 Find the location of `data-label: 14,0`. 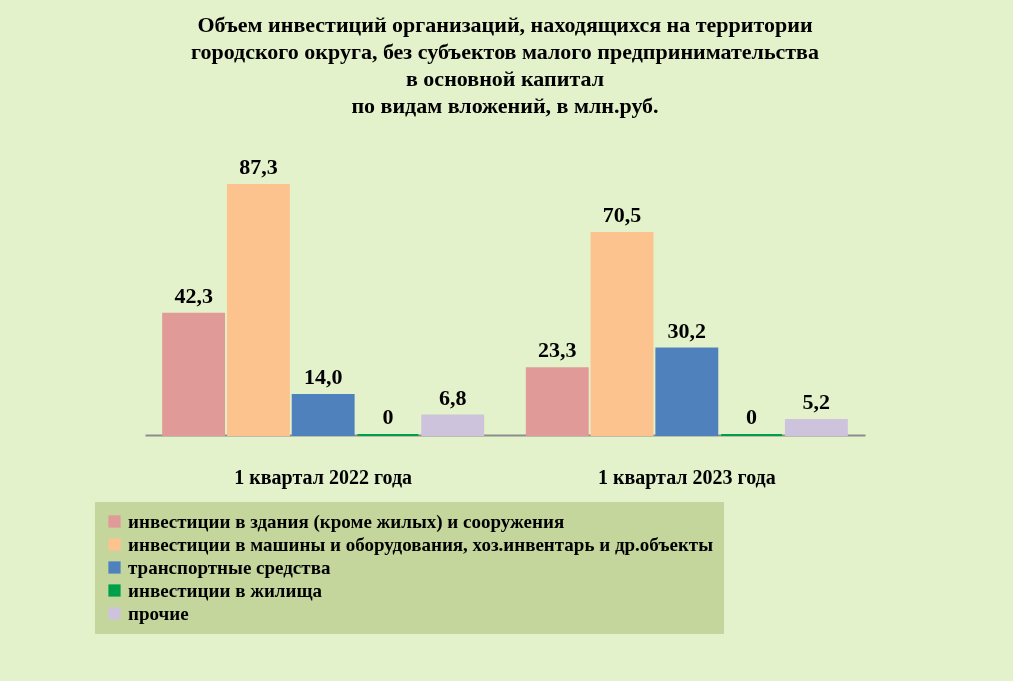

data-label: 14,0 is located at coordinates (323, 376).